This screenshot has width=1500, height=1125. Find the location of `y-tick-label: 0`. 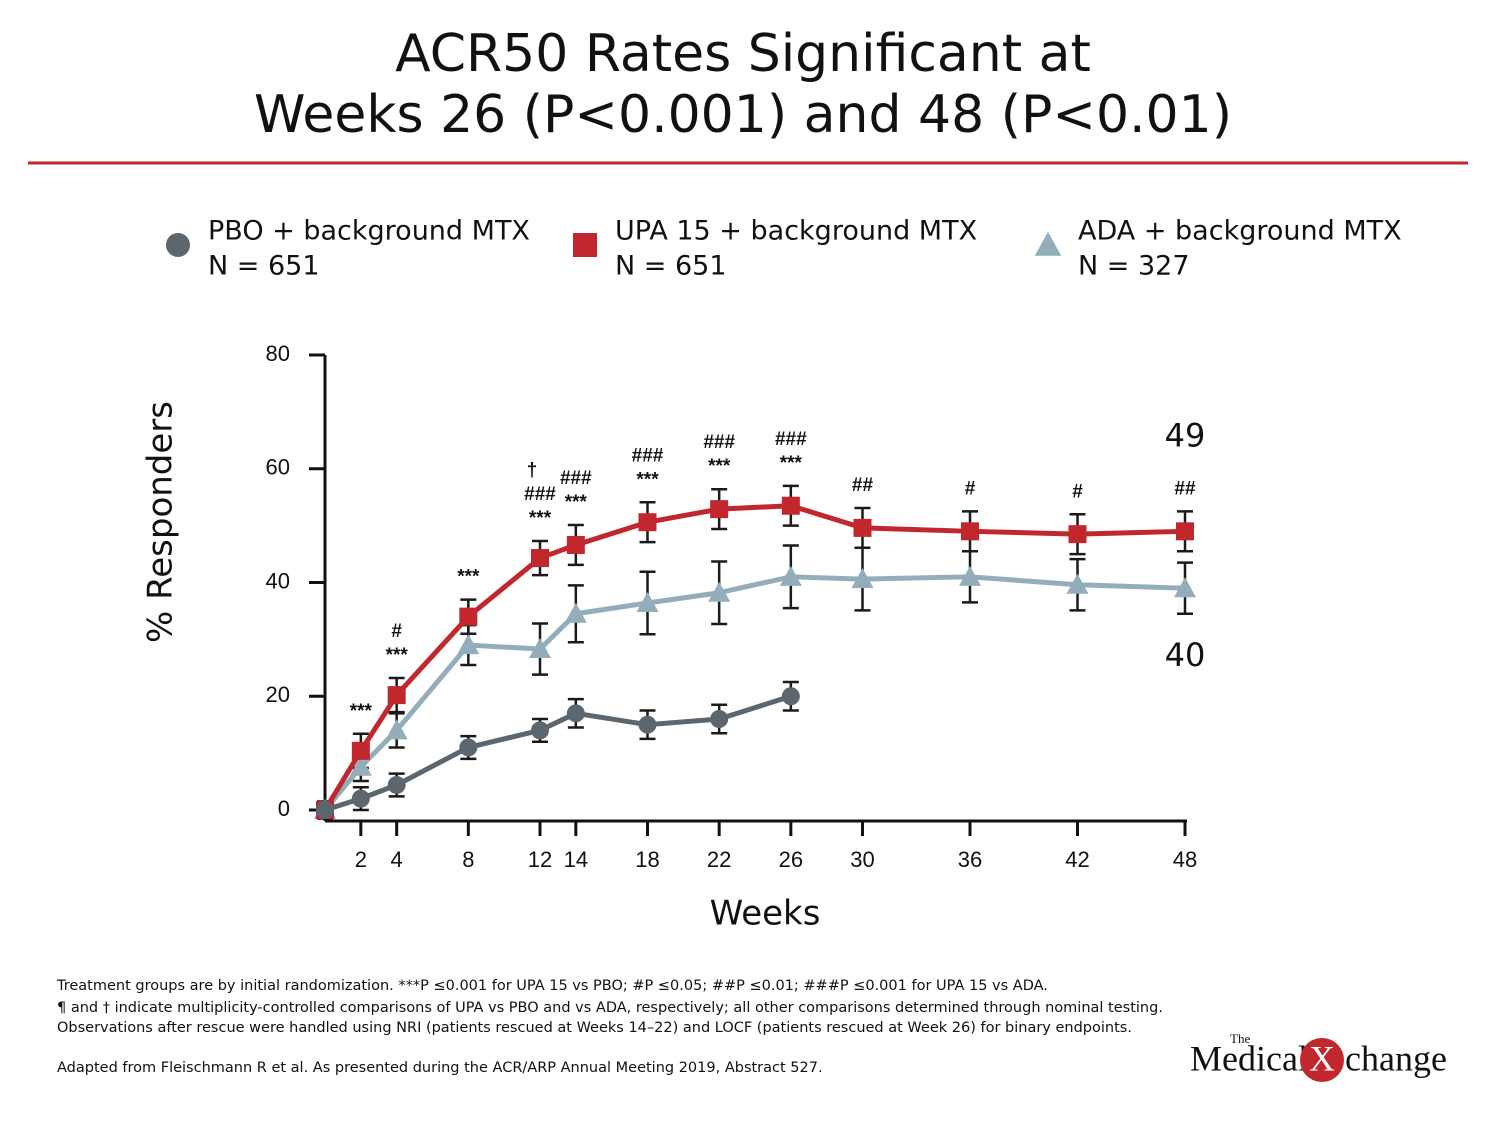

y-tick-label: 0 is located at coordinates (284, 808).